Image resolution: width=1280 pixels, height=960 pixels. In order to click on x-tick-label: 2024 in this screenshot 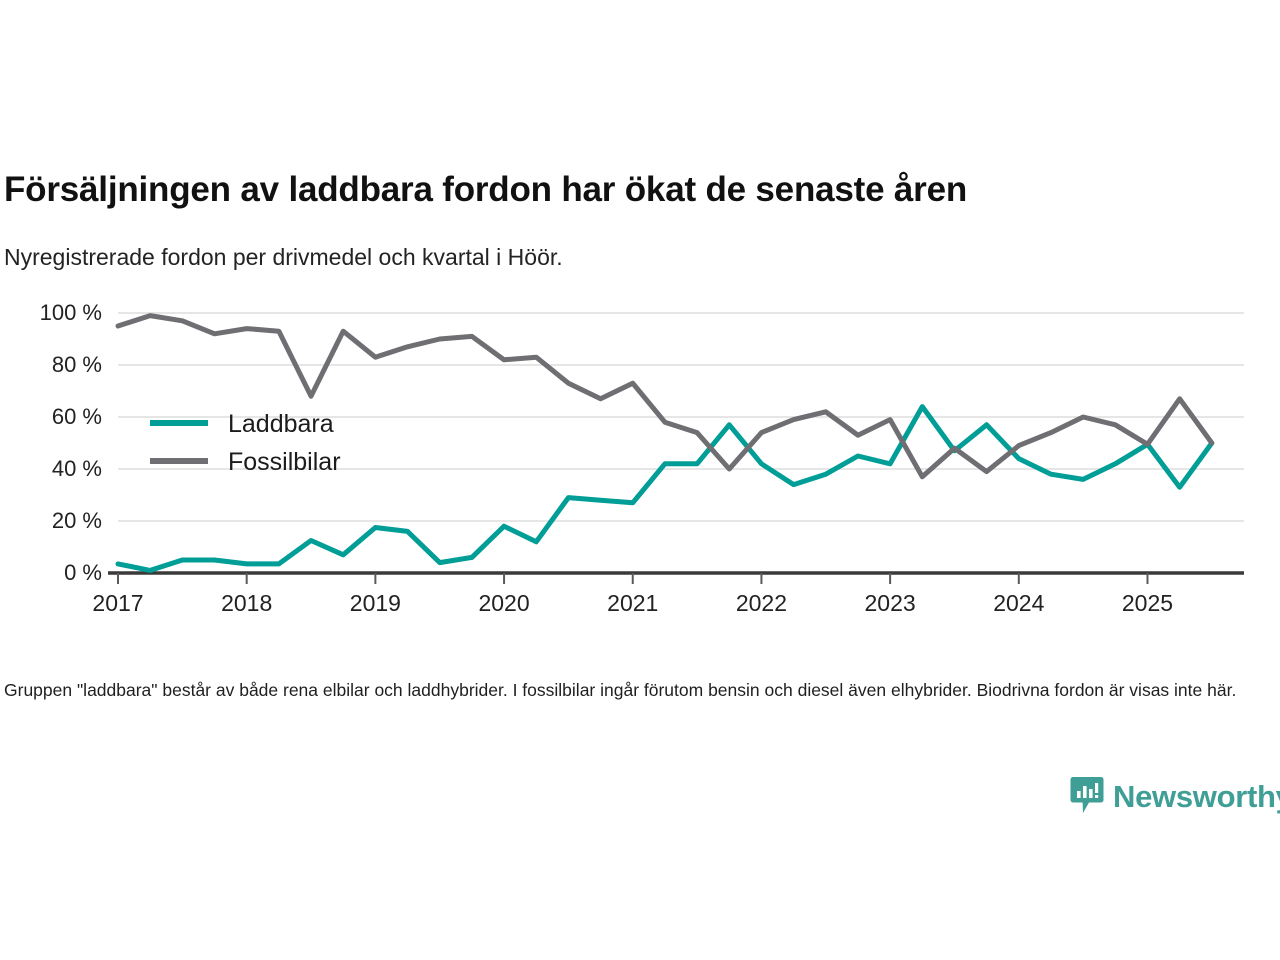, I will do `click(1018, 603)`.